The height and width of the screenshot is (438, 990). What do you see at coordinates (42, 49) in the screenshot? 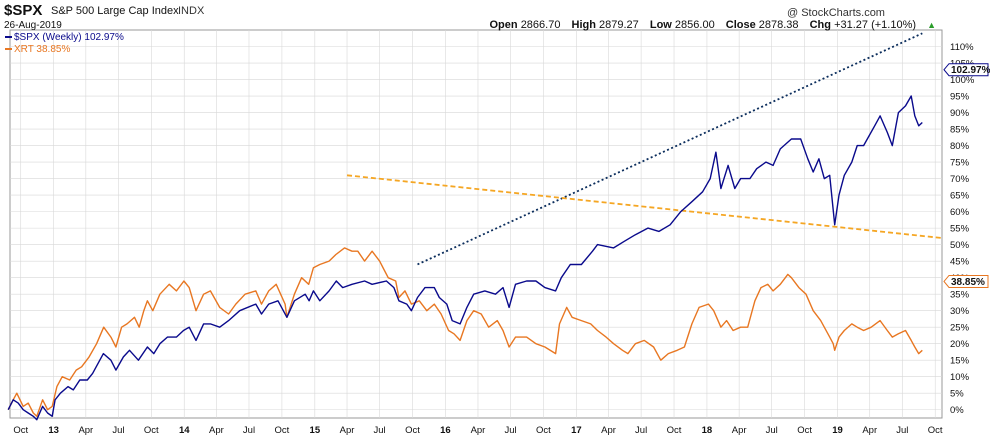
I see `legend-xrt-label: XRT 38.85%` at bounding box center [42, 49].